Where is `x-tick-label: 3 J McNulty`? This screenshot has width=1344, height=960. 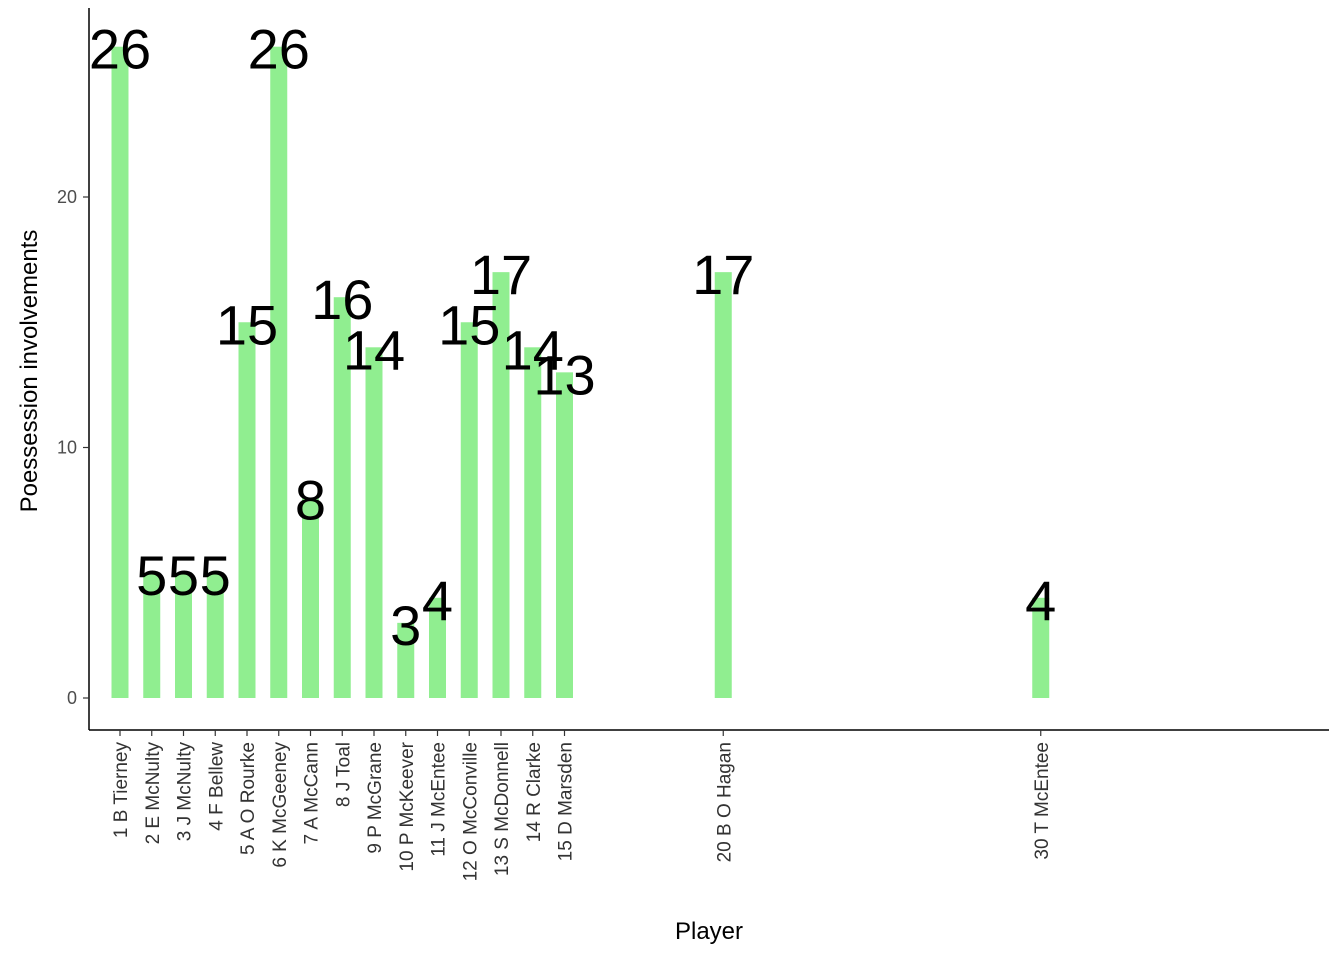
x-tick-label: 3 J McNulty is located at coordinates (185, 792).